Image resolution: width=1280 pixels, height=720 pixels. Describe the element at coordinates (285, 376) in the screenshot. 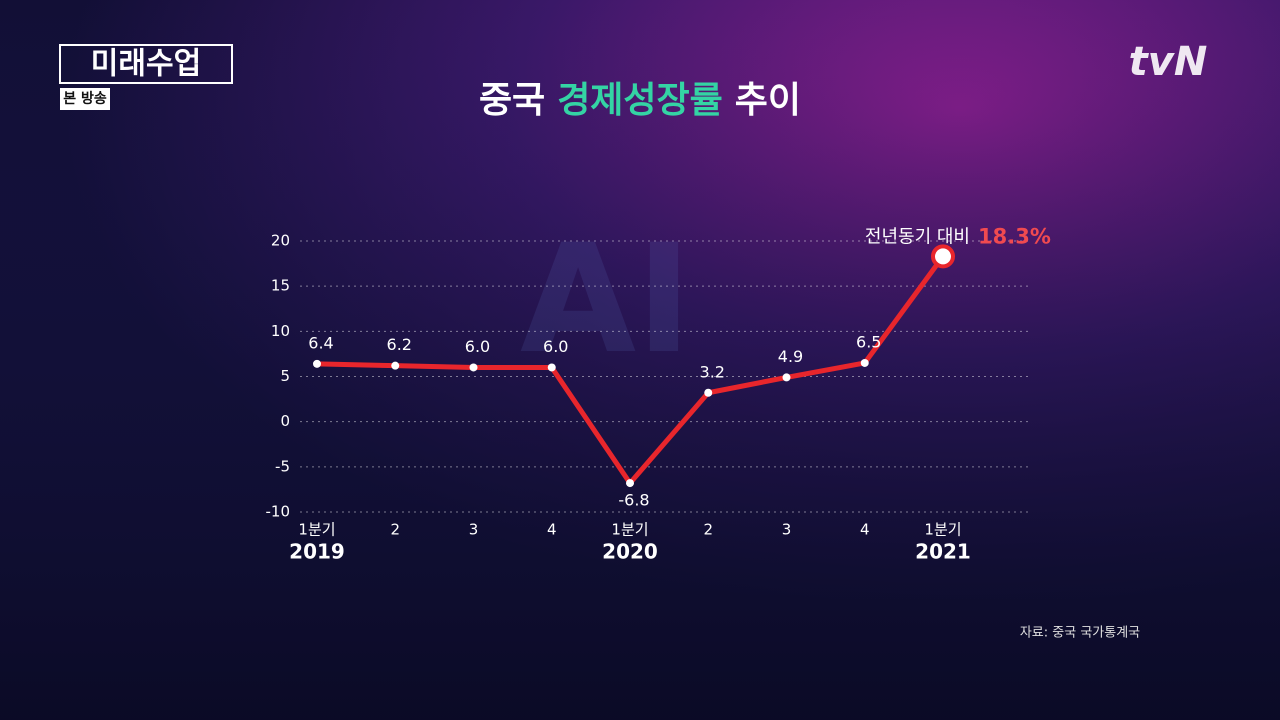

I see `y-tick-label: 5` at that location.